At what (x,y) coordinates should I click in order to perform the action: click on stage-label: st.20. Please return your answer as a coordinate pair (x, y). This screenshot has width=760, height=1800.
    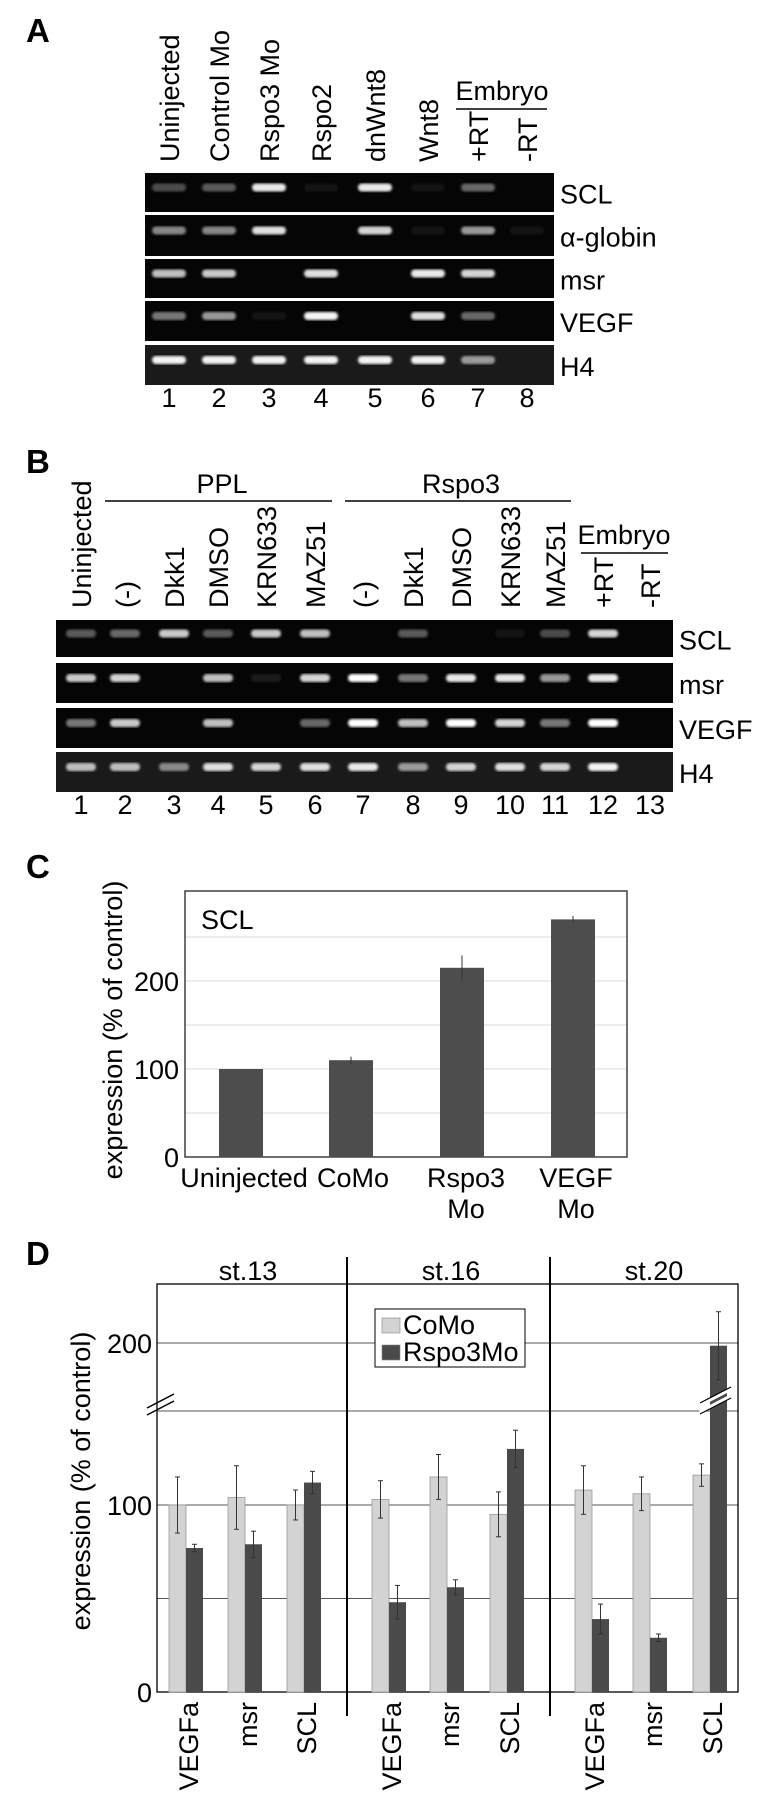
    Looking at the image, I should click on (654, 1271).